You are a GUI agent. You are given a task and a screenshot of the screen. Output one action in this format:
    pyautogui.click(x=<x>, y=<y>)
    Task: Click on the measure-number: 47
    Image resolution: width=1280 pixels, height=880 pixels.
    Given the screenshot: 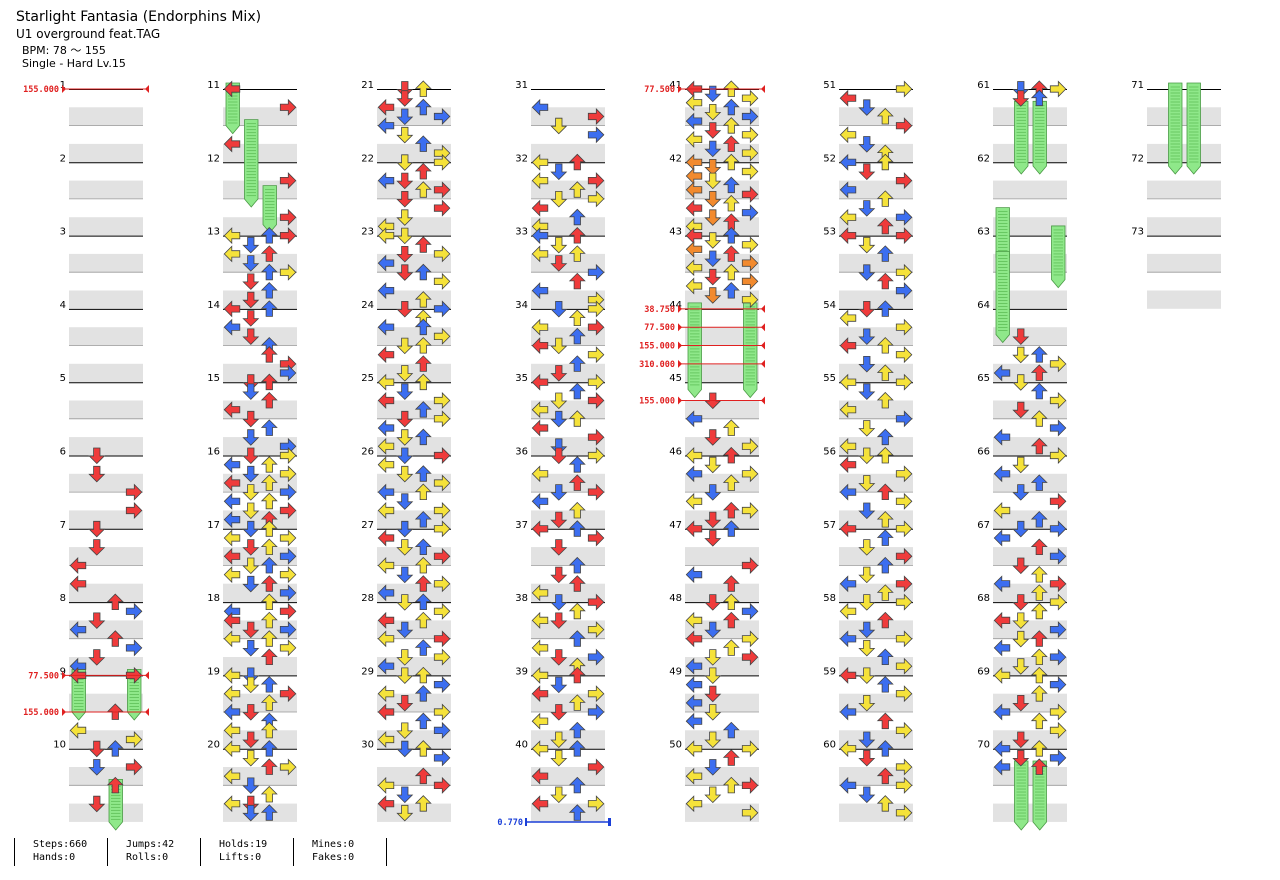 What is the action you would take?
    pyautogui.click(x=675, y=525)
    